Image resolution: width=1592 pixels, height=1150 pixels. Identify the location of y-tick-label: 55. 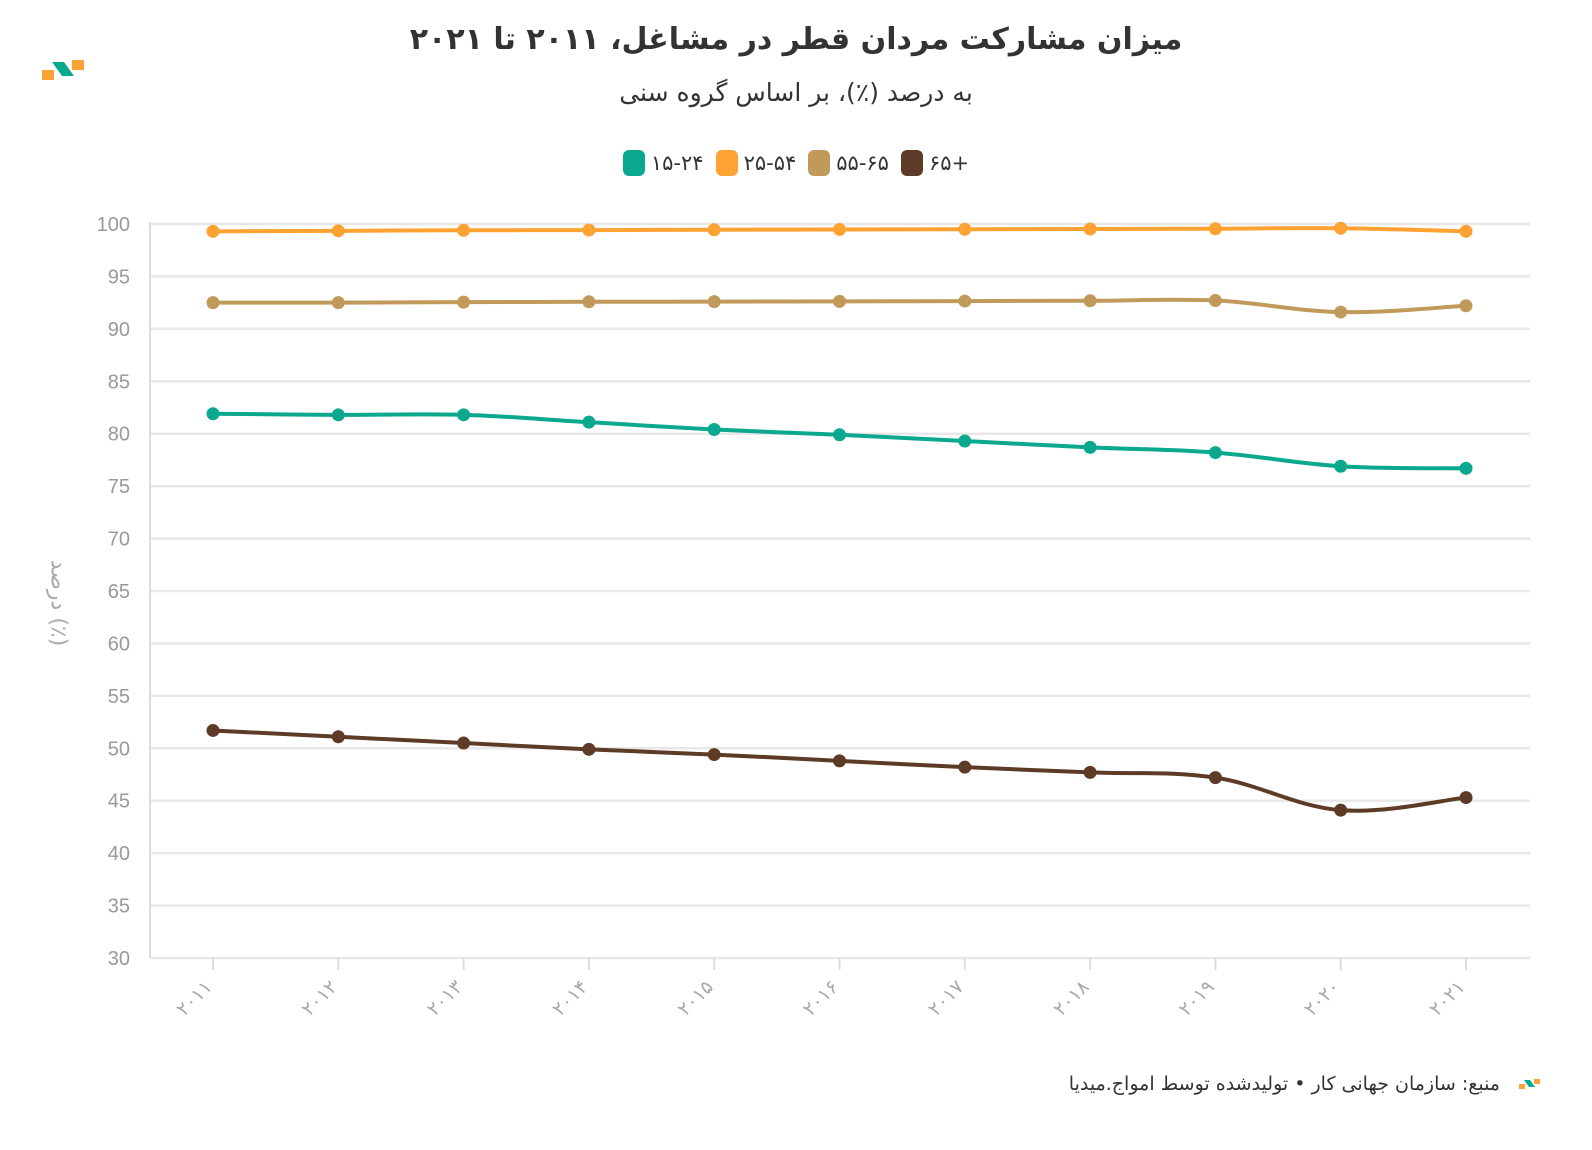
(119, 697).